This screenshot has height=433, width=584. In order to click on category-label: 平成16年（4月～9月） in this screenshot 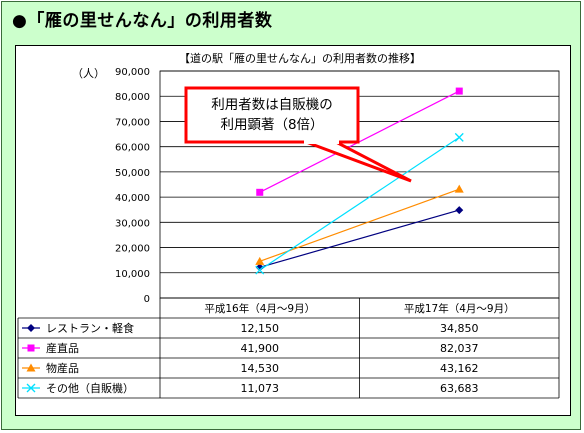, I will do `click(259, 308)`.